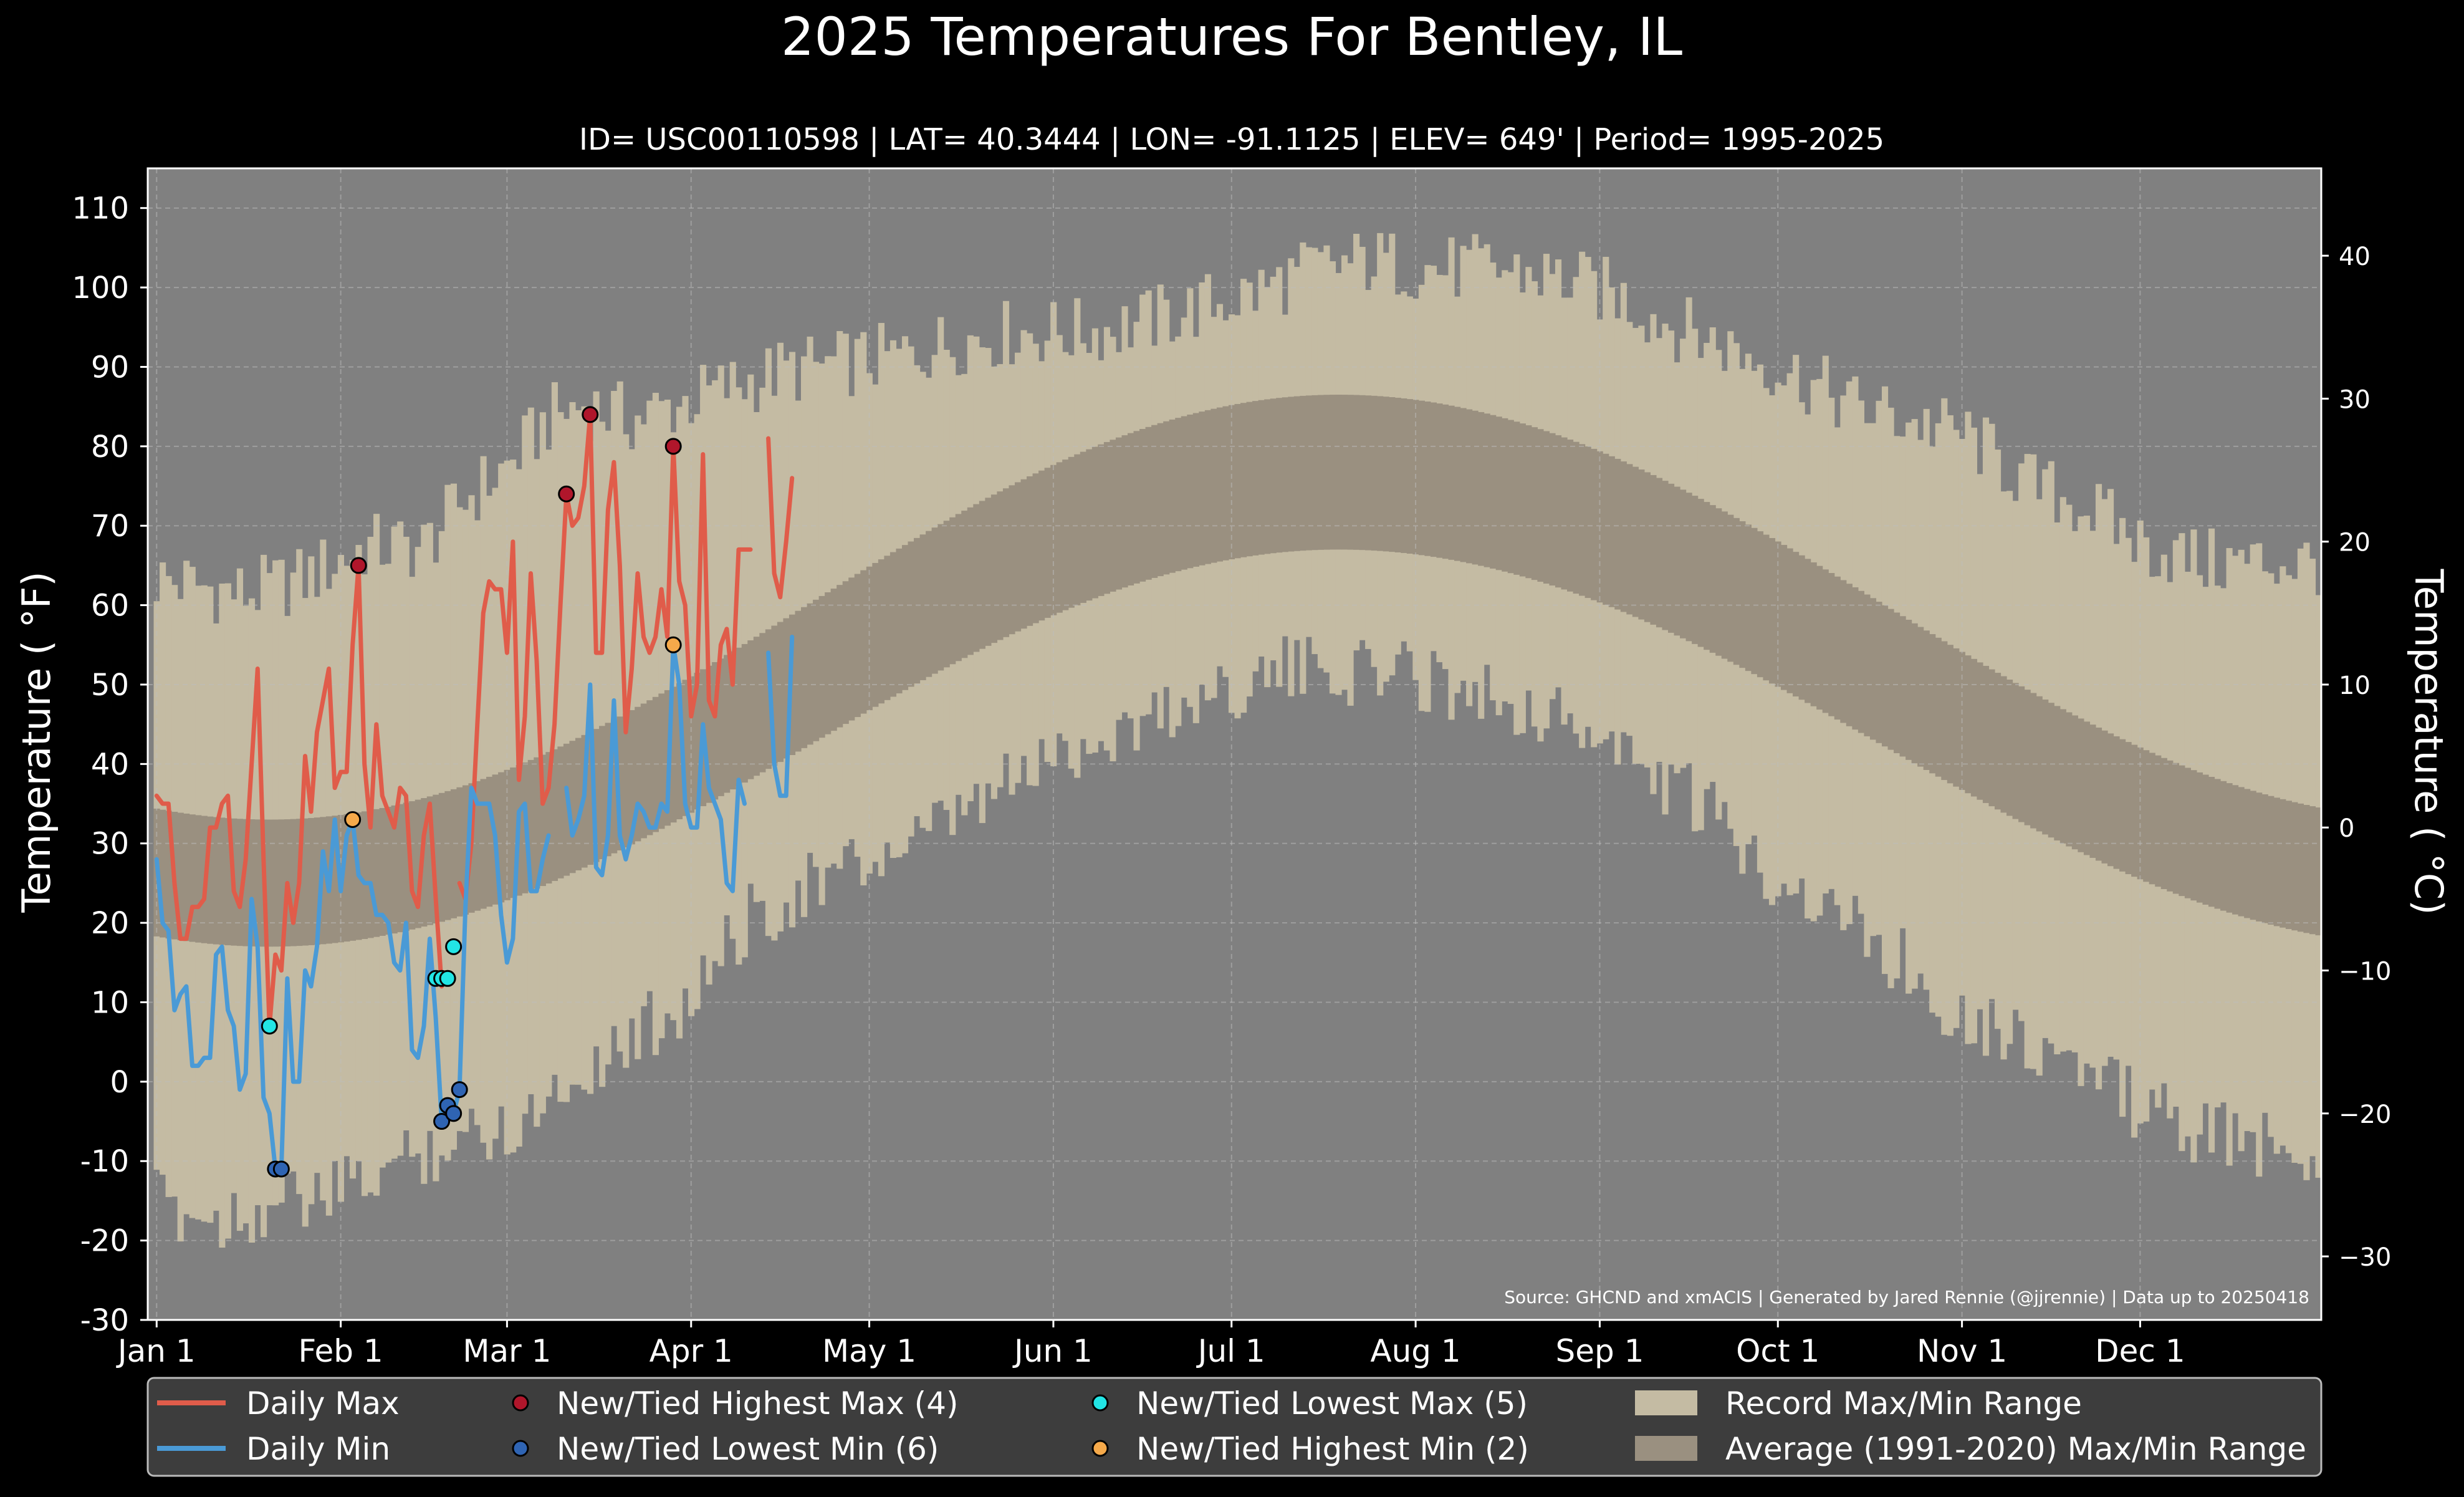 The height and width of the screenshot is (1497, 2464). I want to click on x-tick-label: Jul 1, so click(1230, 1351).